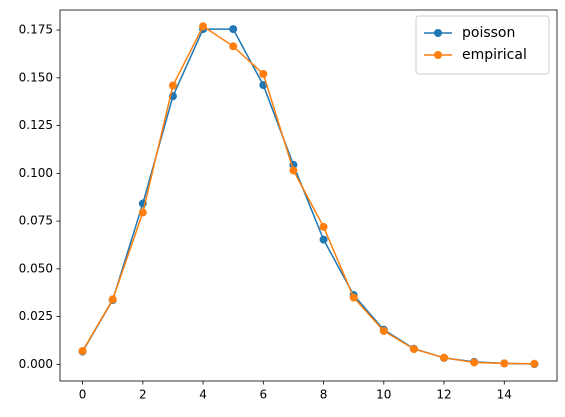 The height and width of the screenshot is (417, 565). I want to click on legend-label: poisson, so click(488, 33).